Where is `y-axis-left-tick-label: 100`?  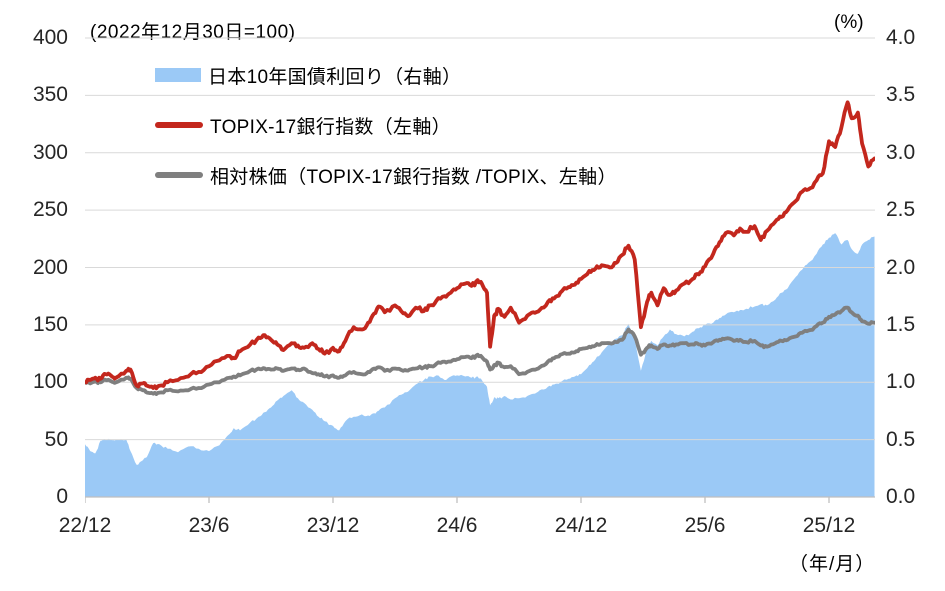
y-axis-left-tick-label: 100 is located at coordinates (50, 381).